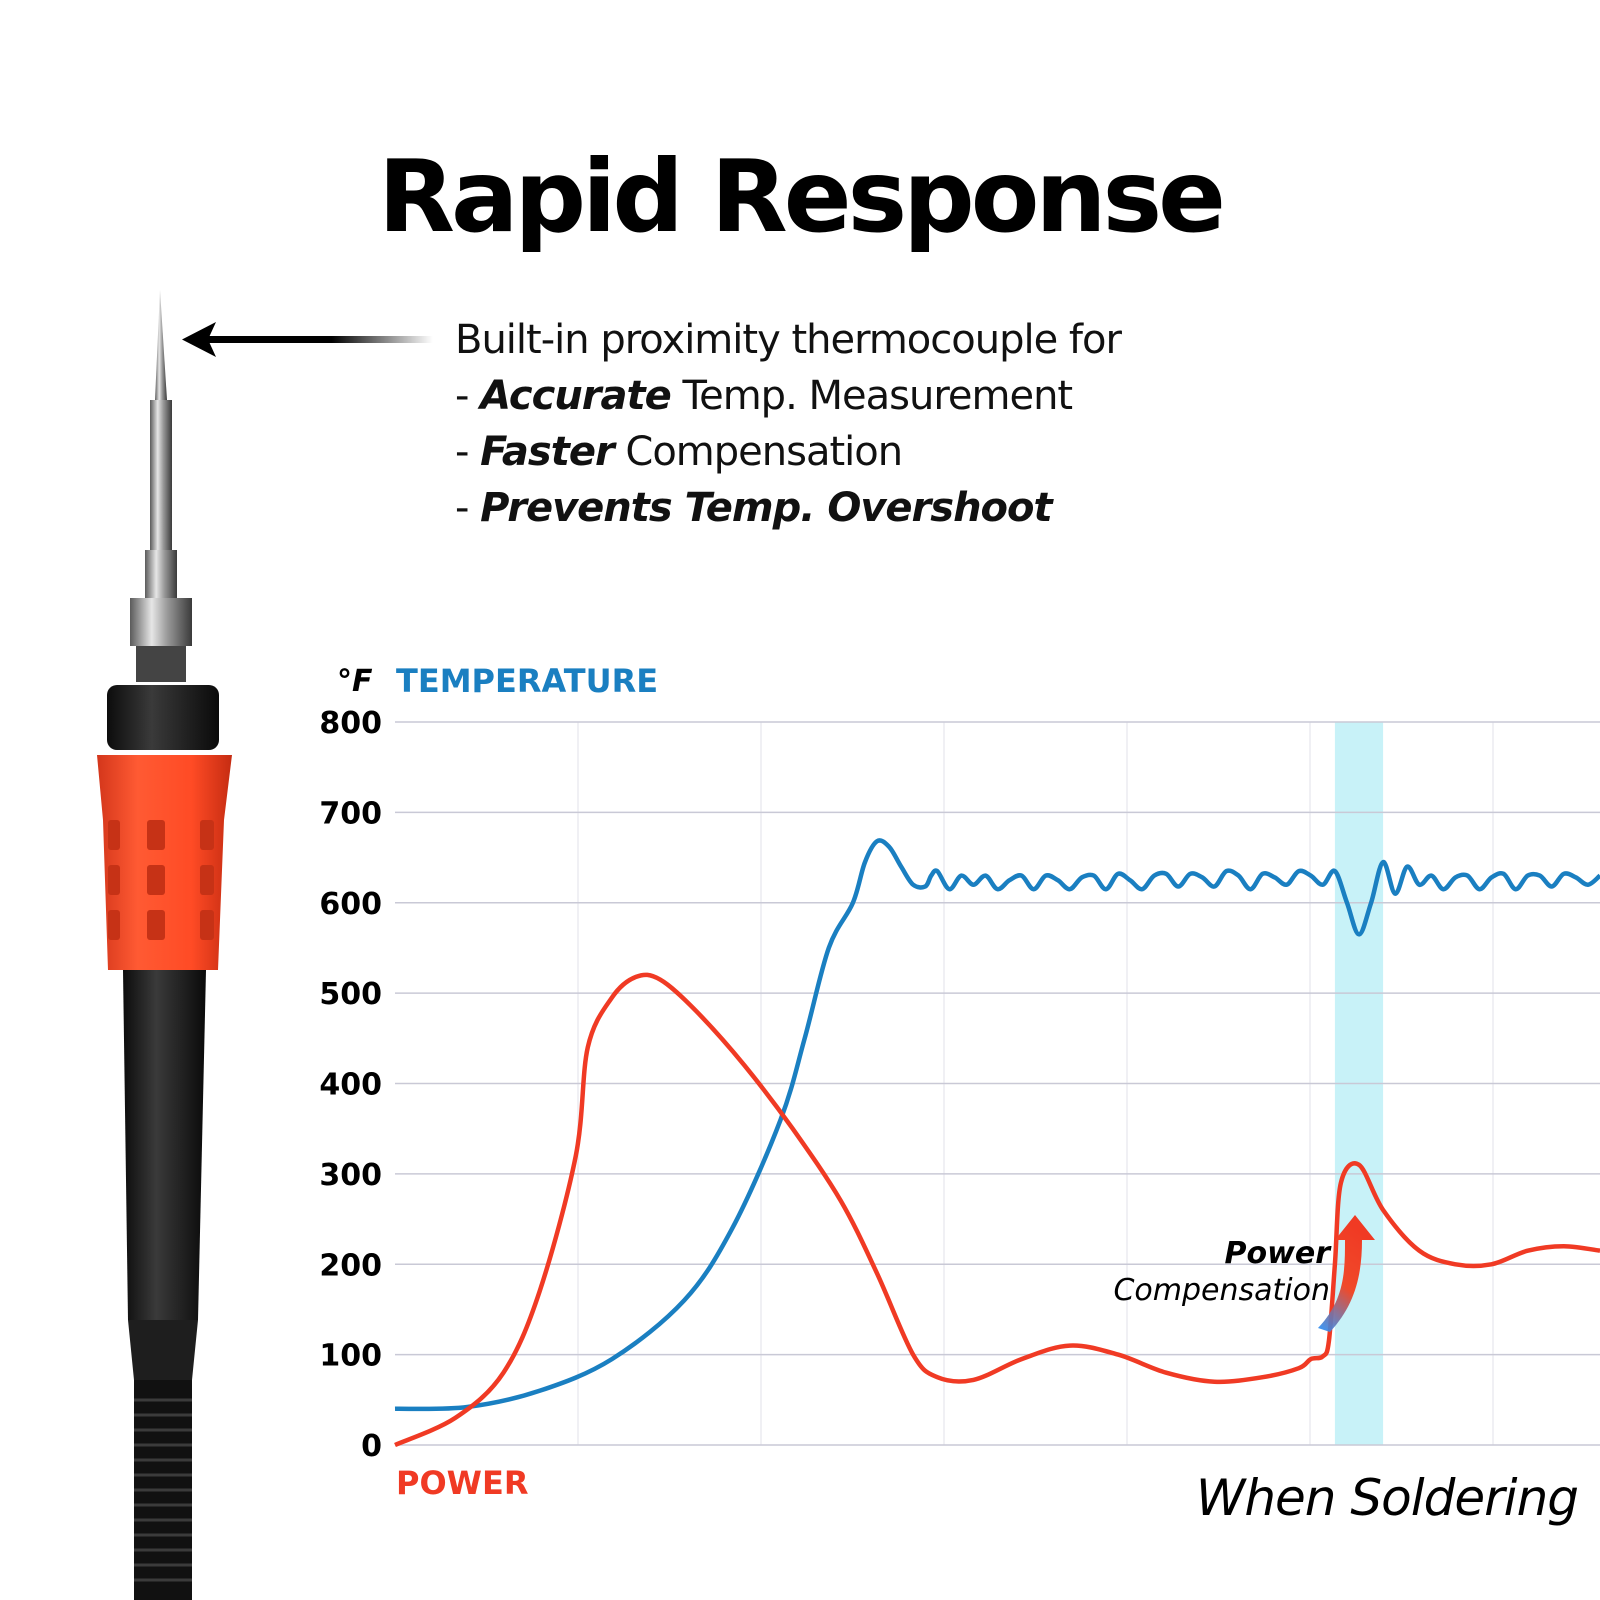  What do you see at coordinates (355, 681) in the screenshot?
I see `unit-label: °F` at bounding box center [355, 681].